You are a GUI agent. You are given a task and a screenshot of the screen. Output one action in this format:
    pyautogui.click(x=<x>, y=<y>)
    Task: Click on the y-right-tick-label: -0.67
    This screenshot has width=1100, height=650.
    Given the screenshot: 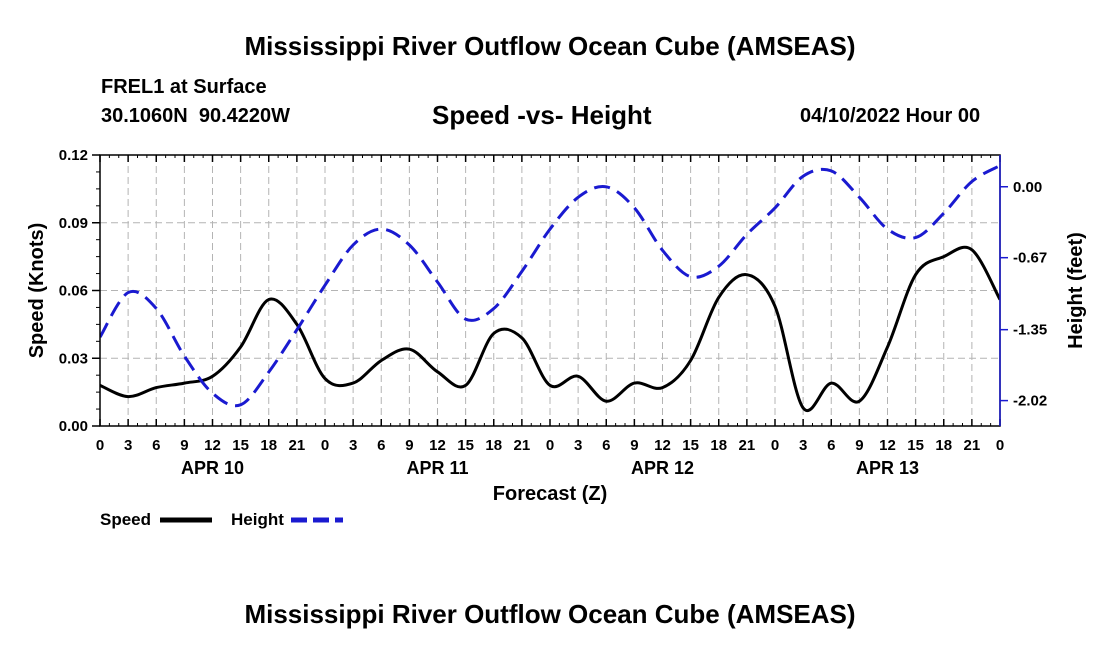 What is the action you would take?
    pyautogui.click(x=1030, y=258)
    